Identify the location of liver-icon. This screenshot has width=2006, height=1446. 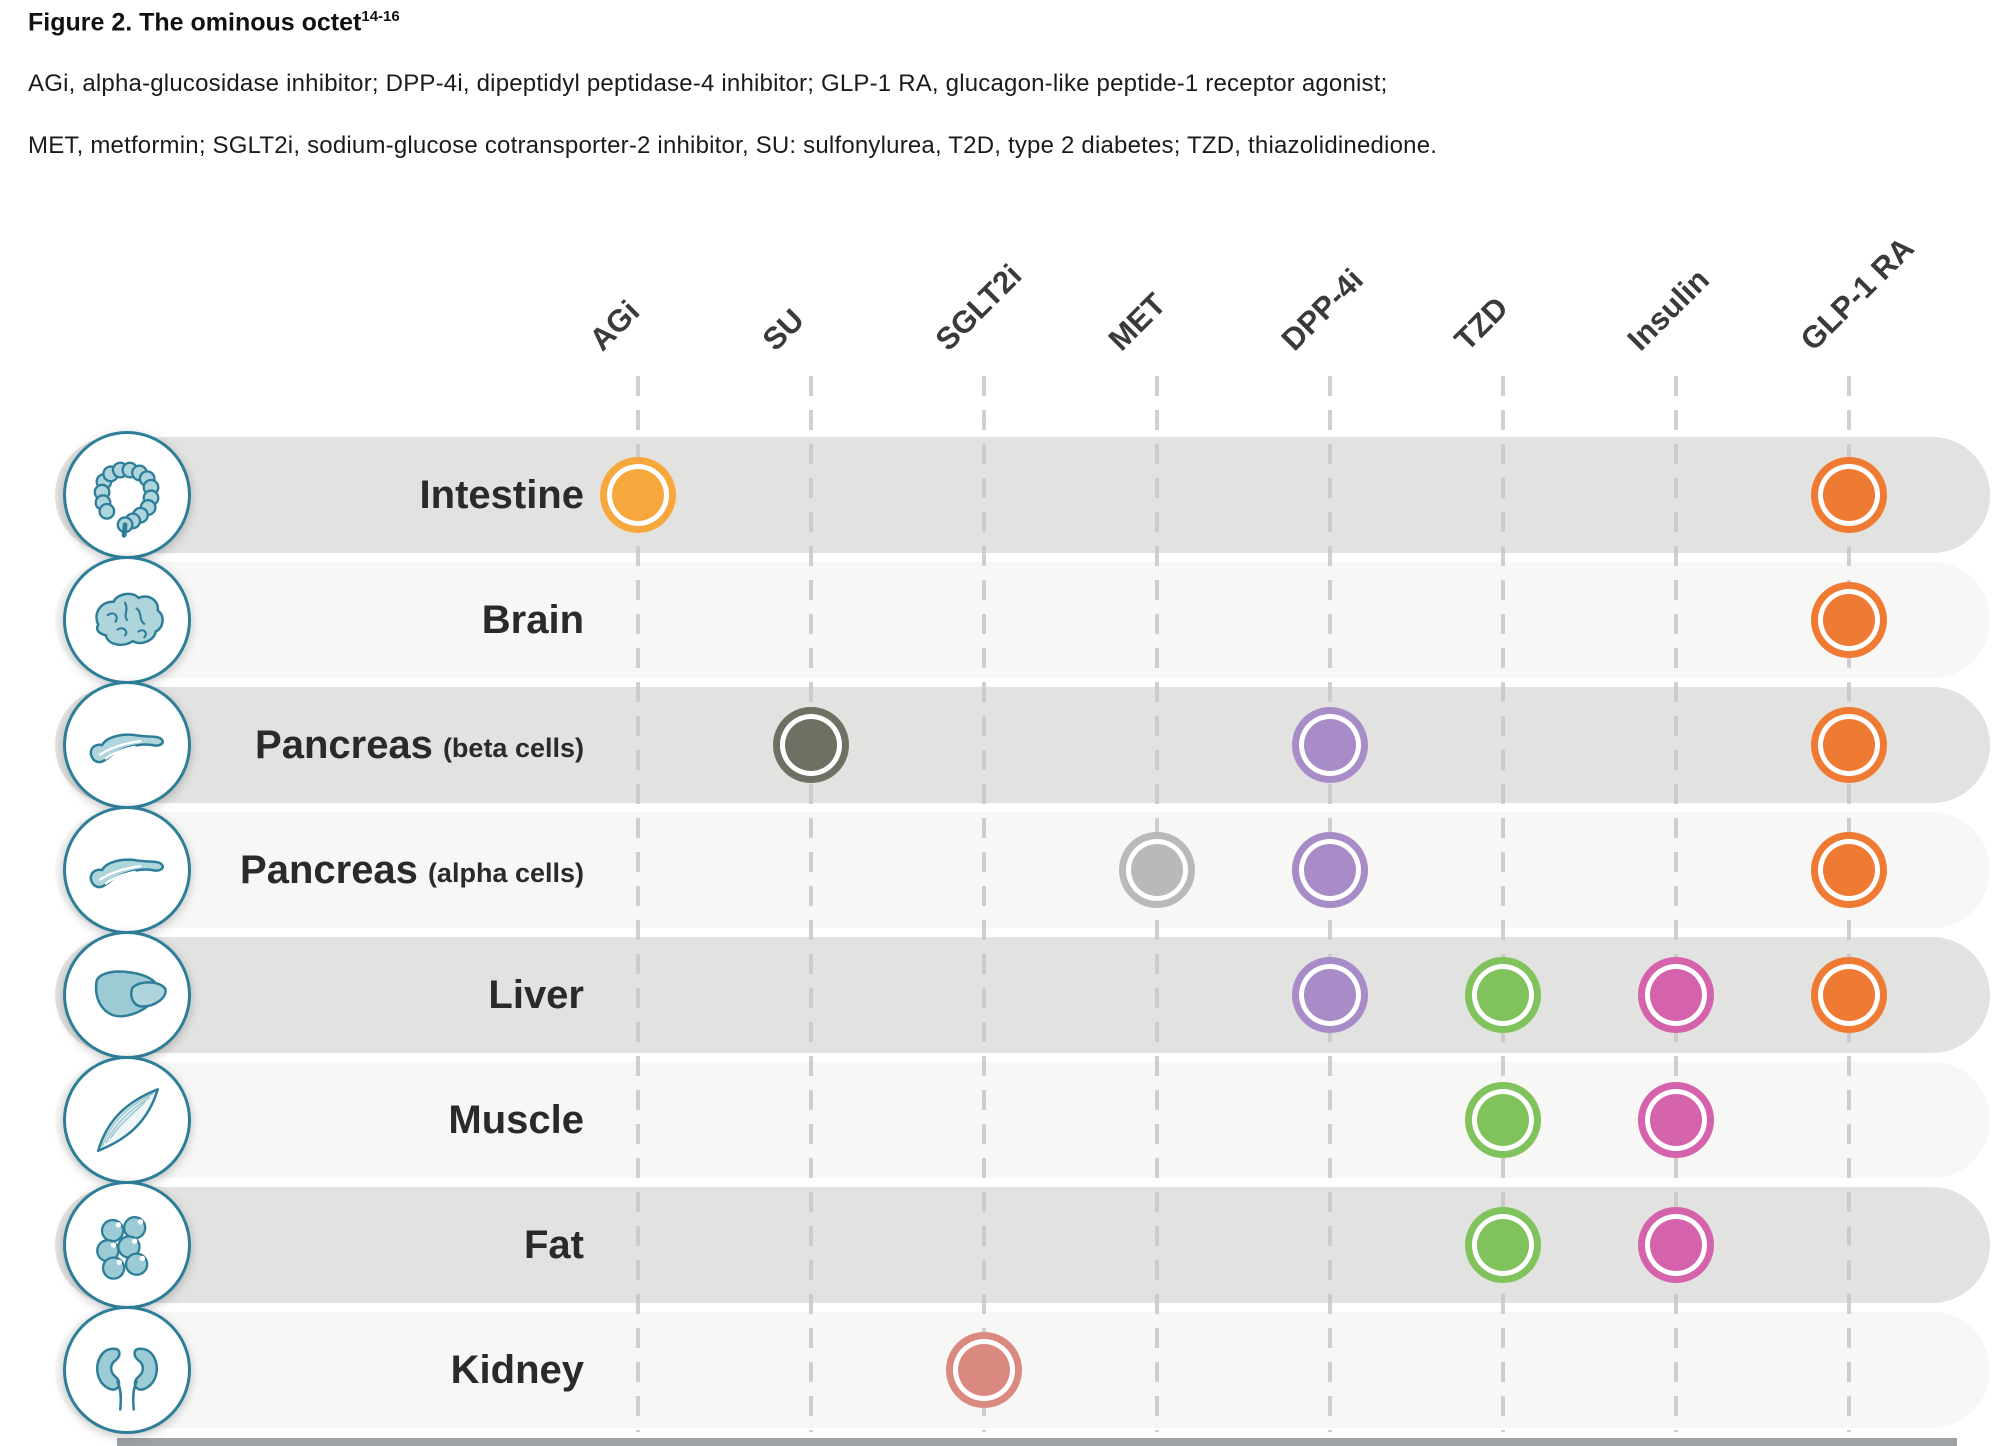
(127, 995).